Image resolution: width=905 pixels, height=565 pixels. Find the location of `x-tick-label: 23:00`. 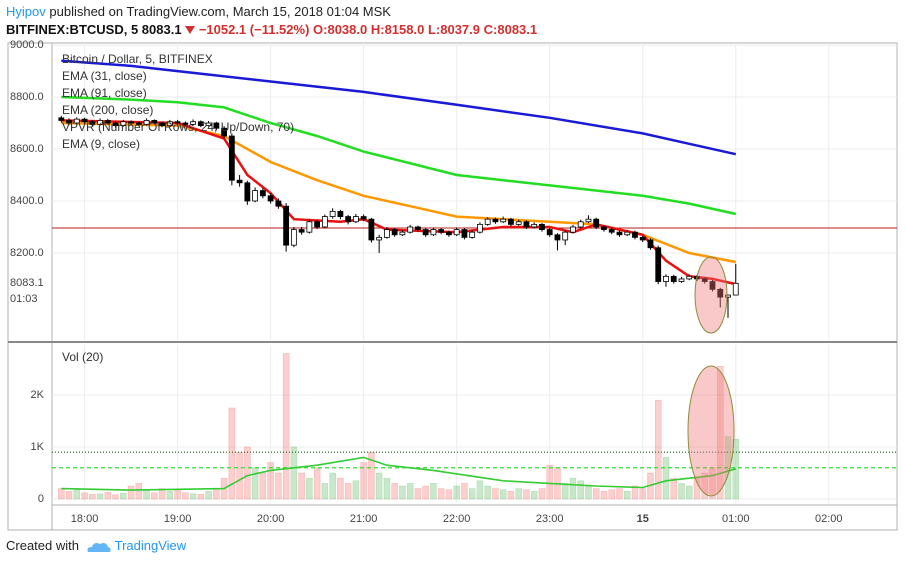

x-tick-label: 23:00 is located at coordinates (550, 519).